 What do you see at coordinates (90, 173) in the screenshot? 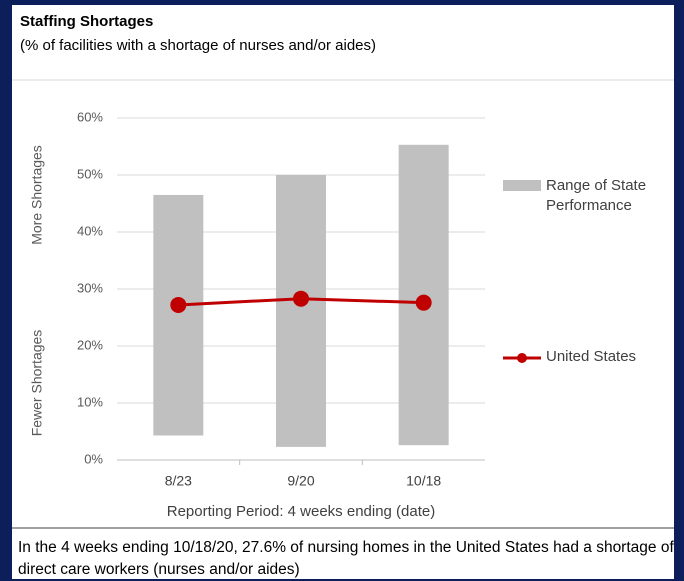
I see `y-tick-label: 50%` at bounding box center [90, 173].